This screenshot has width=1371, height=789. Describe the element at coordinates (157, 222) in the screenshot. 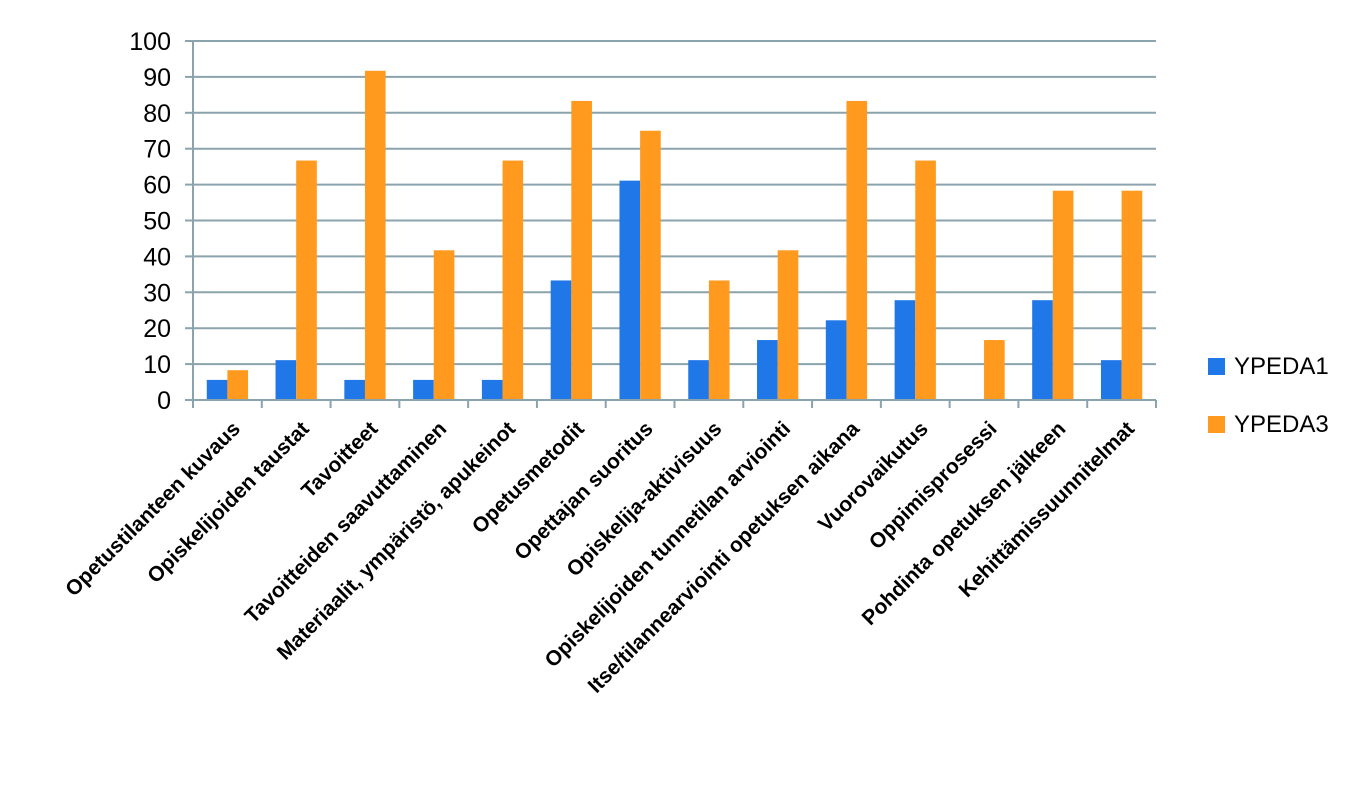

I see `y-tick-label: 50` at that location.